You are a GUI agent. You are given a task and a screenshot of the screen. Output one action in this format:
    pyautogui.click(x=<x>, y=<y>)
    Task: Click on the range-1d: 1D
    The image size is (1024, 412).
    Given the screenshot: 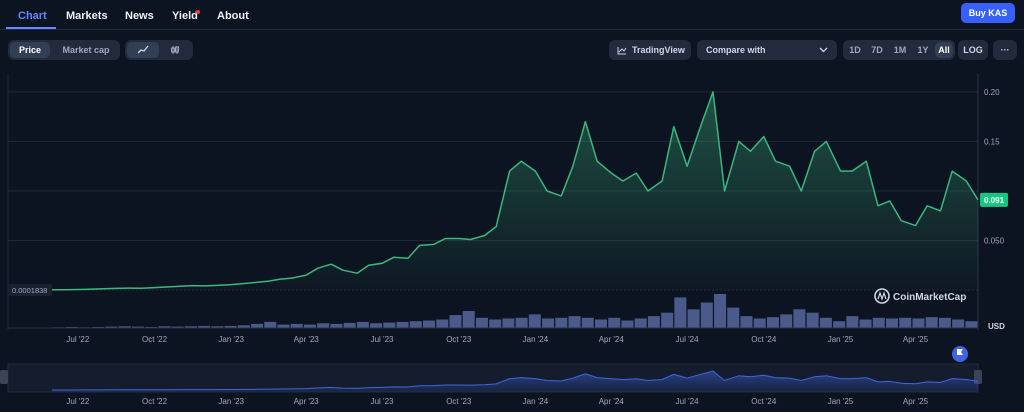 What is the action you would take?
    pyautogui.click(x=855, y=50)
    